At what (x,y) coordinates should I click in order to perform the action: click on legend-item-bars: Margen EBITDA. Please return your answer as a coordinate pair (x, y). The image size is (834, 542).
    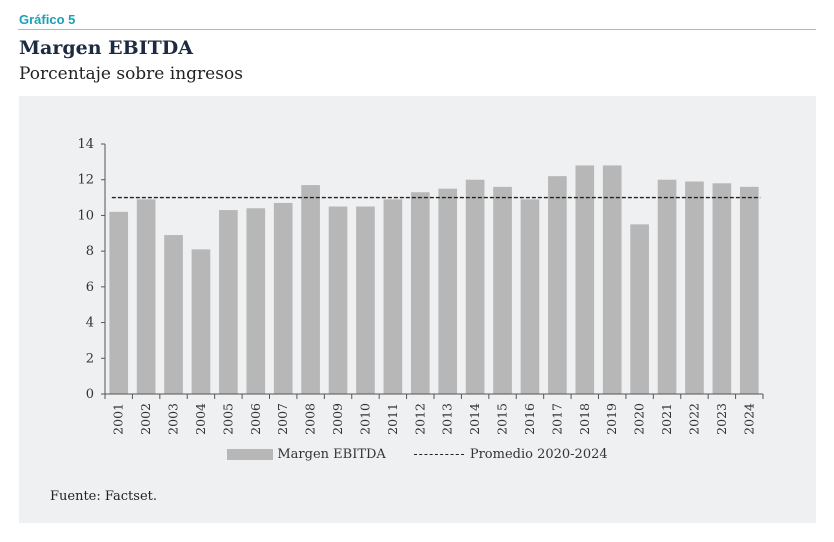
    Looking at the image, I should click on (306, 454).